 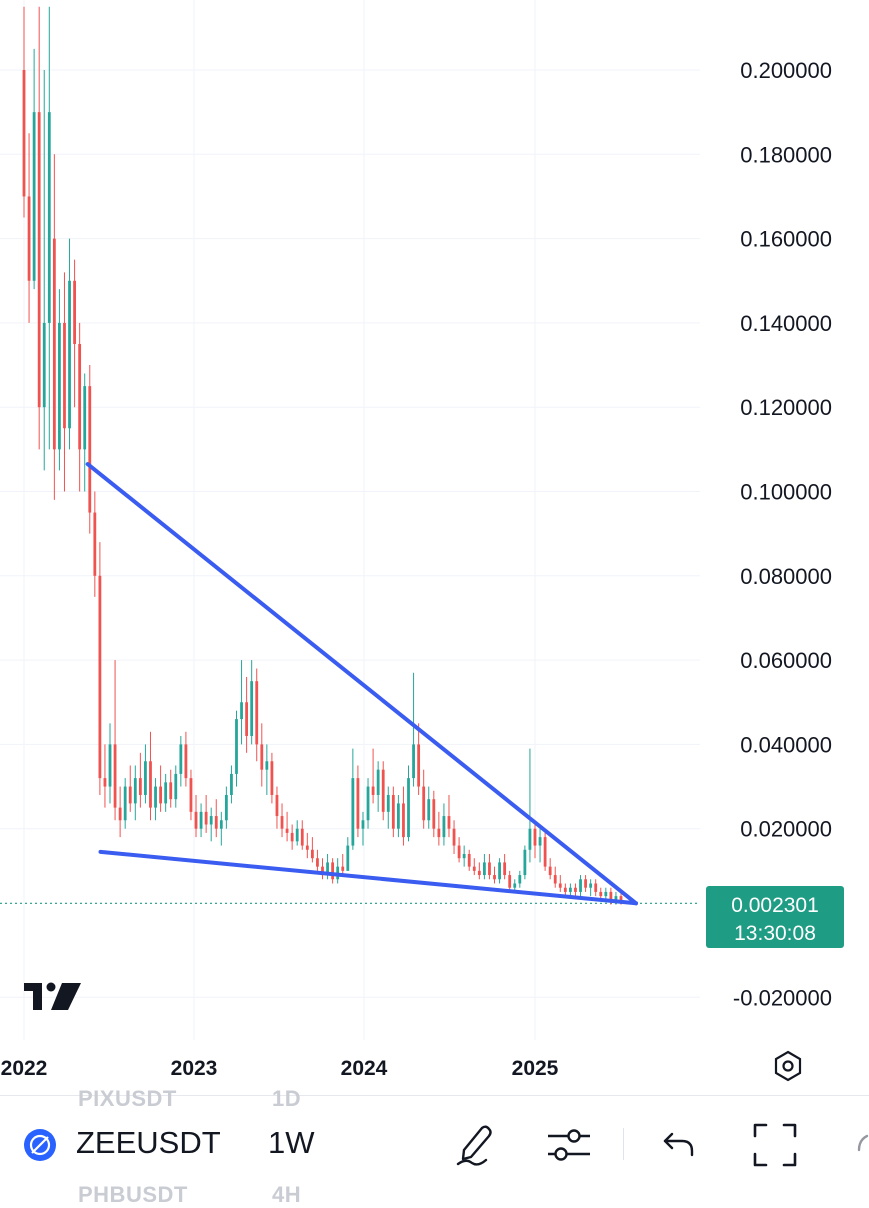 What do you see at coordinates (786, 239) in the screenshot?
I see `price-tick-label: 0.160000` at bounding box center [786, 239].